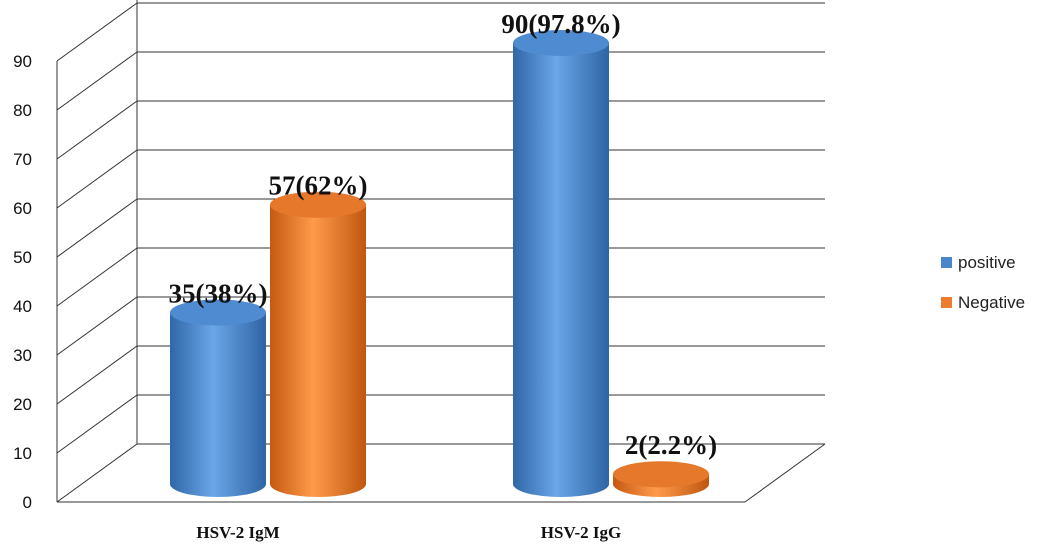  What do you see at coordinates (991, 302) in the screenshot?
I see `legend-label-negative: Negative` at bounding box center [991, 302].